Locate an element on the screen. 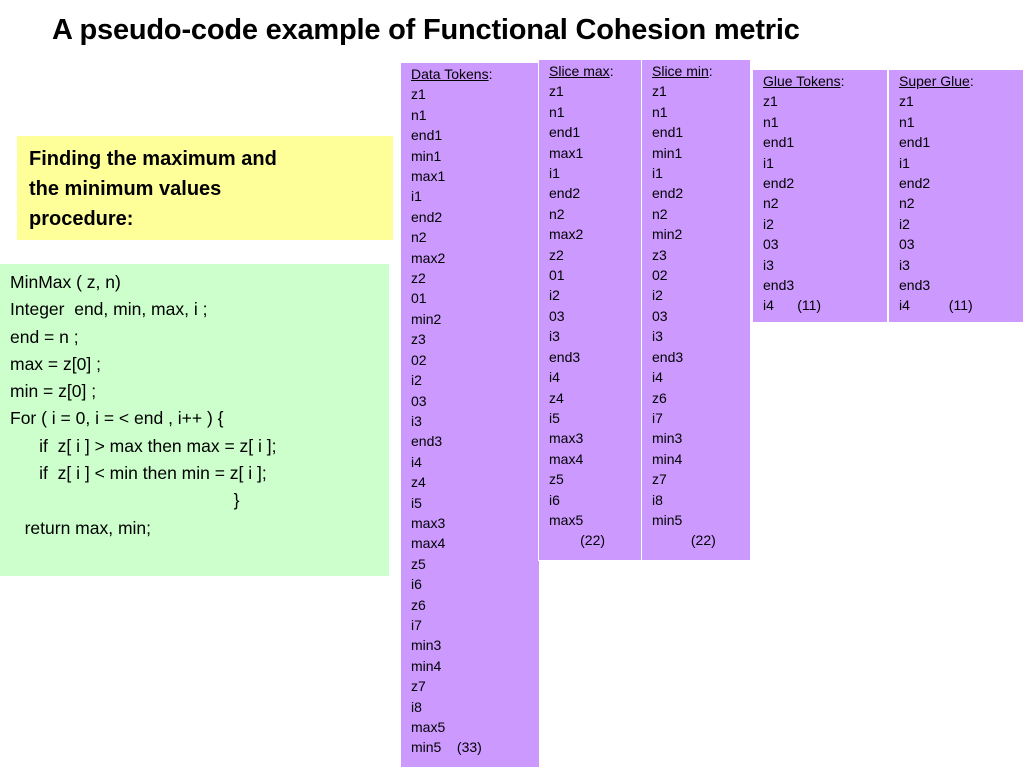 This screenshot has height=768, width=1024. column-header: Super Glue: is located at coordinates (936, 81).